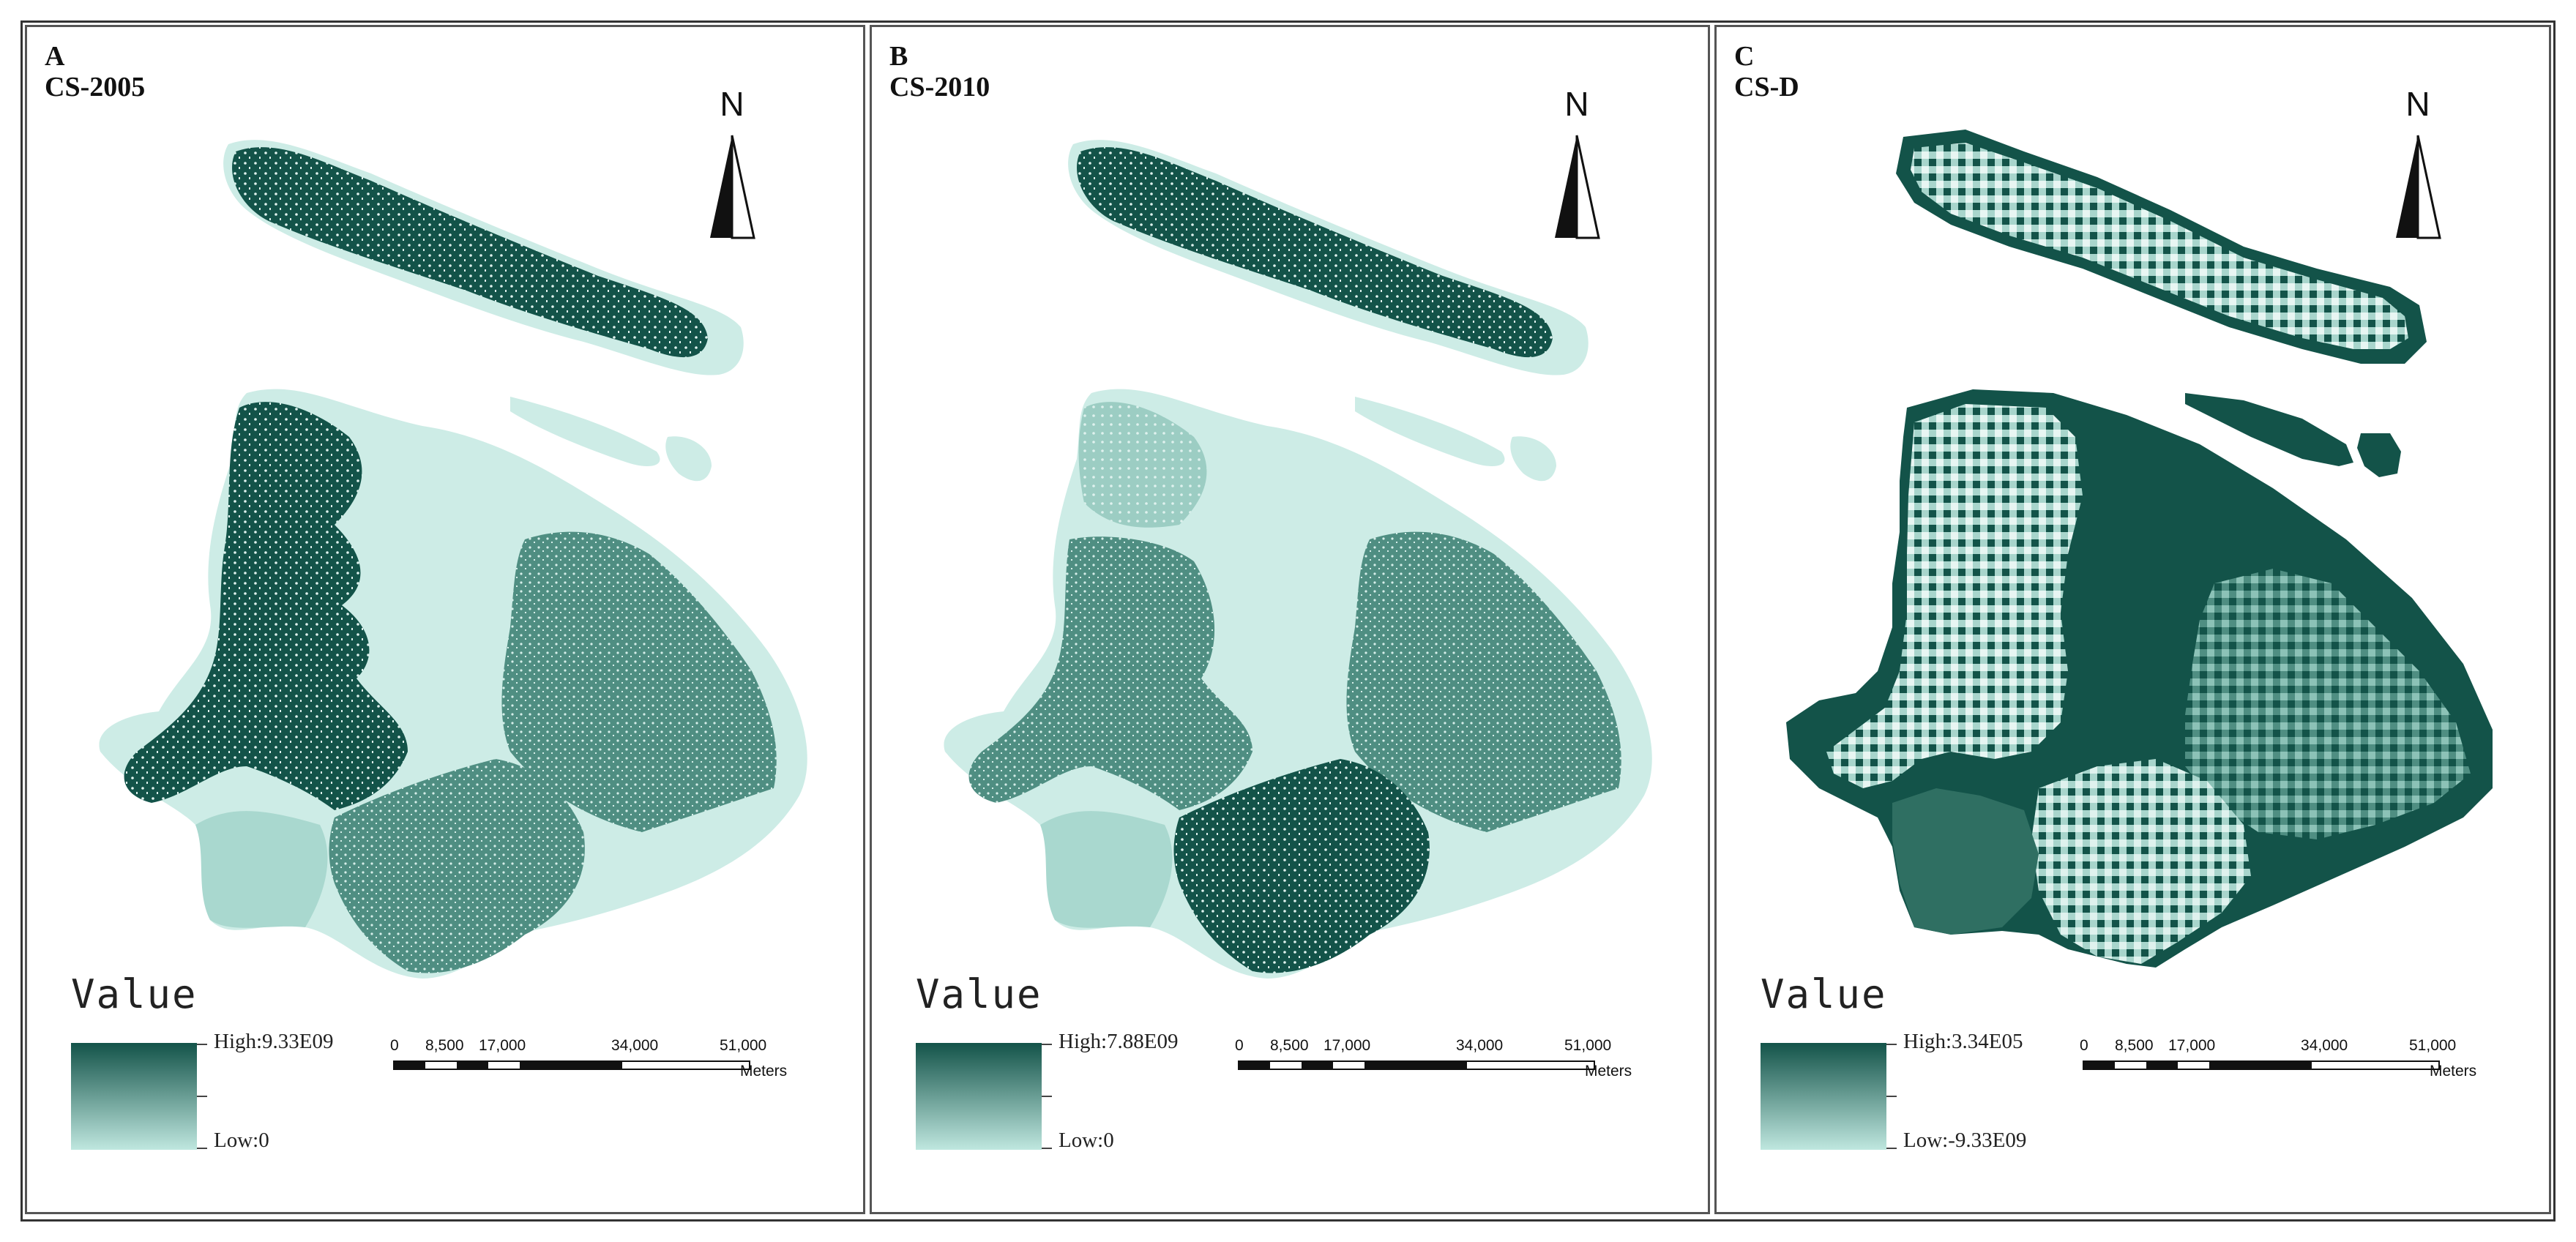 The image size is (2576, 1242). What do you see at coordinates (95, 87) in the screenshot?
I see `panel-title: CS-2005` at bounding box center [95, 87].